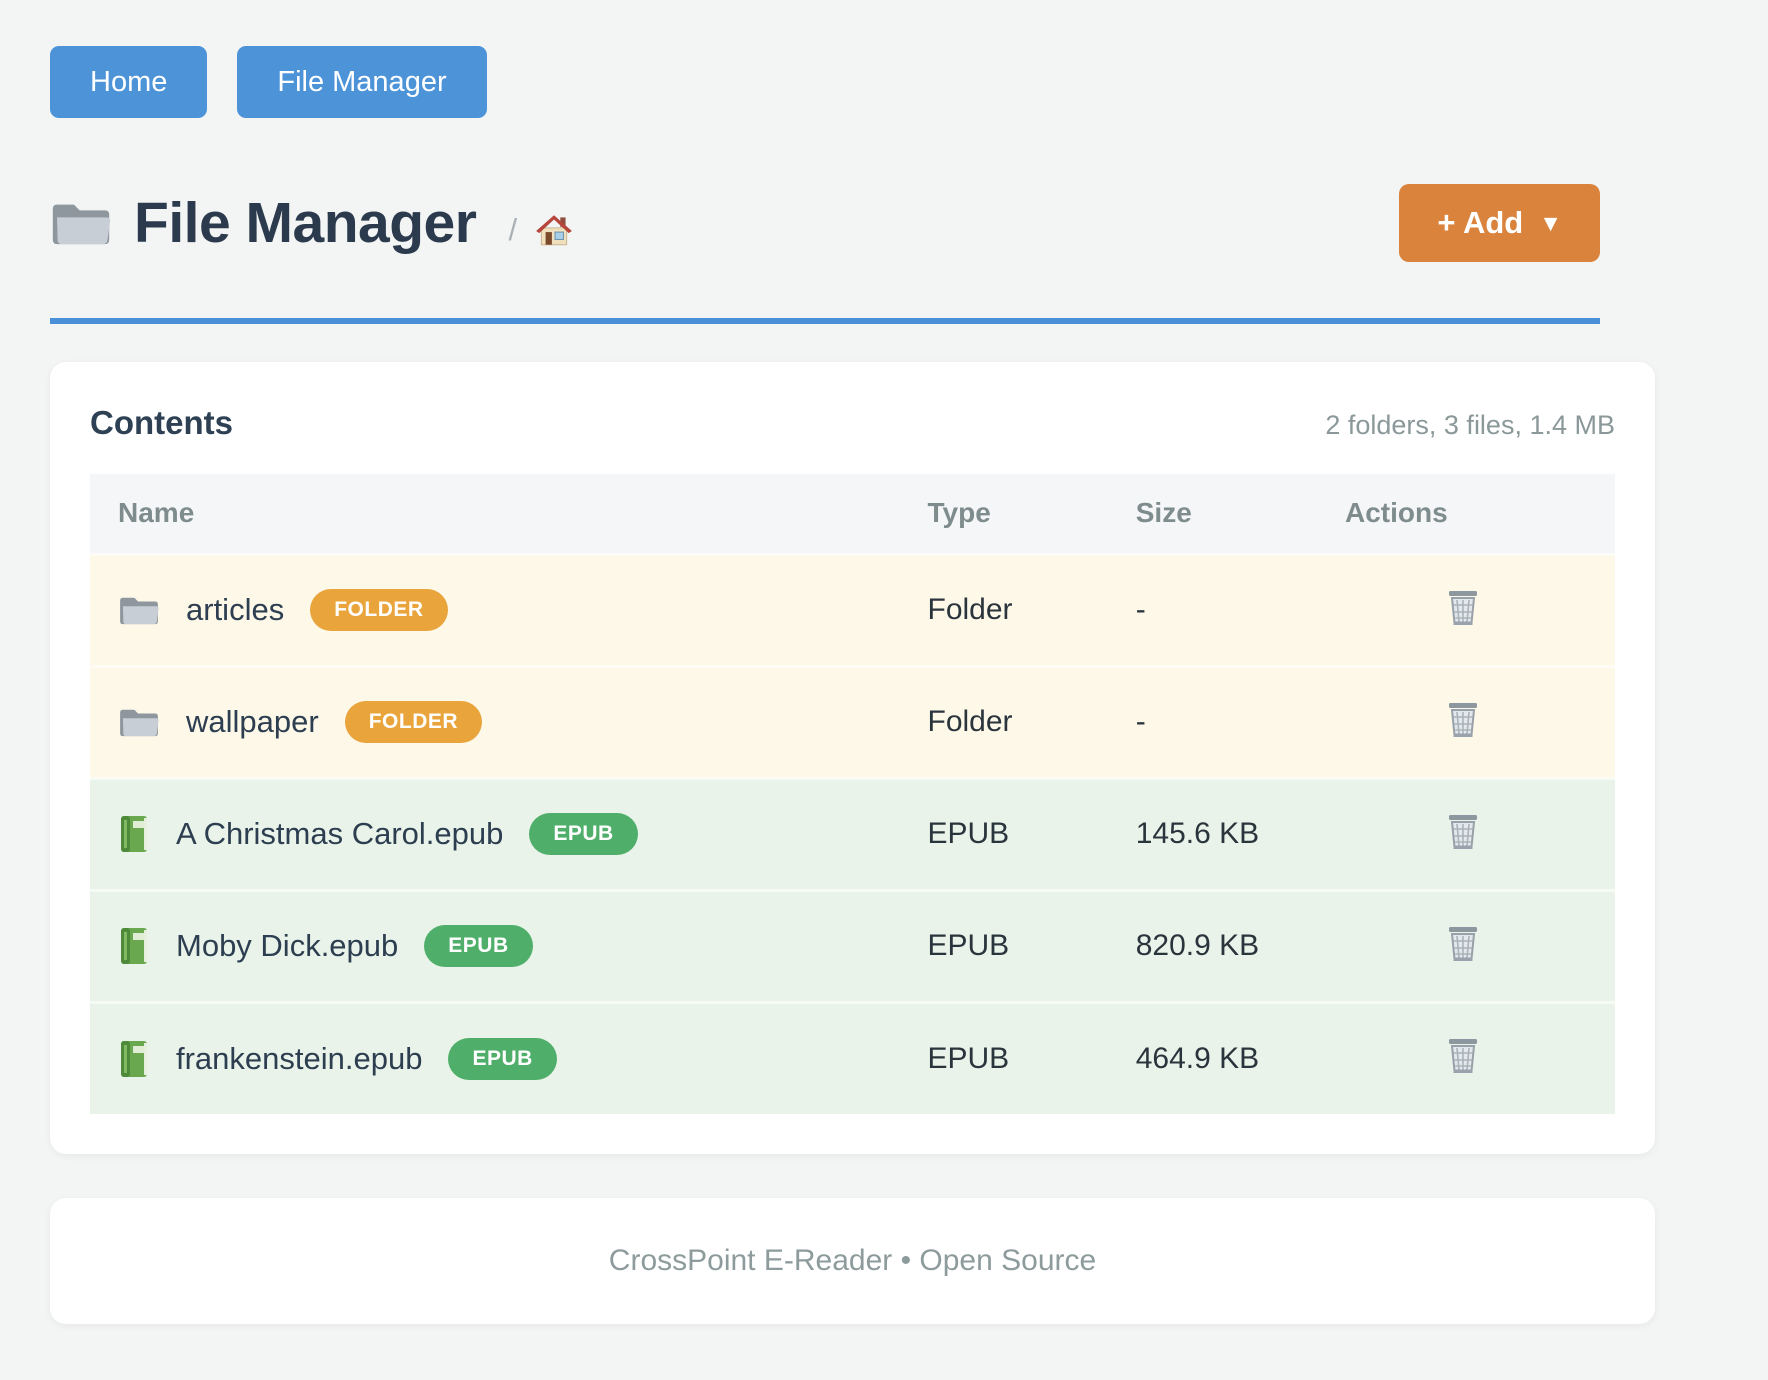 The height and width of the screenshot is (1380, 1768). I want to click on column-header-type: Type, so click(951, 514).